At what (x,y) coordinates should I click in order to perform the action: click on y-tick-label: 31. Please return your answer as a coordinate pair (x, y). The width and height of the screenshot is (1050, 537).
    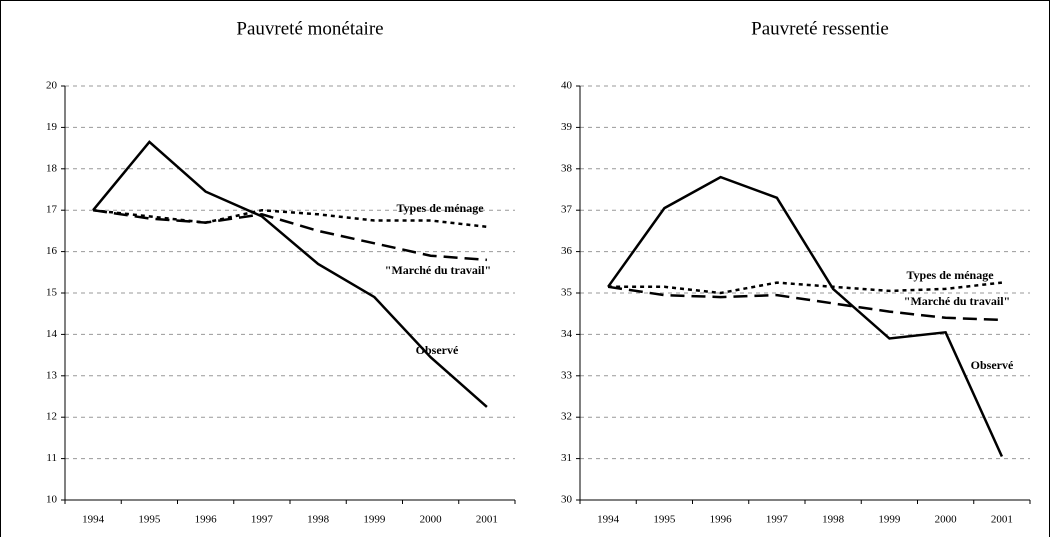
    Looking at the image, I should click on (566, 458).